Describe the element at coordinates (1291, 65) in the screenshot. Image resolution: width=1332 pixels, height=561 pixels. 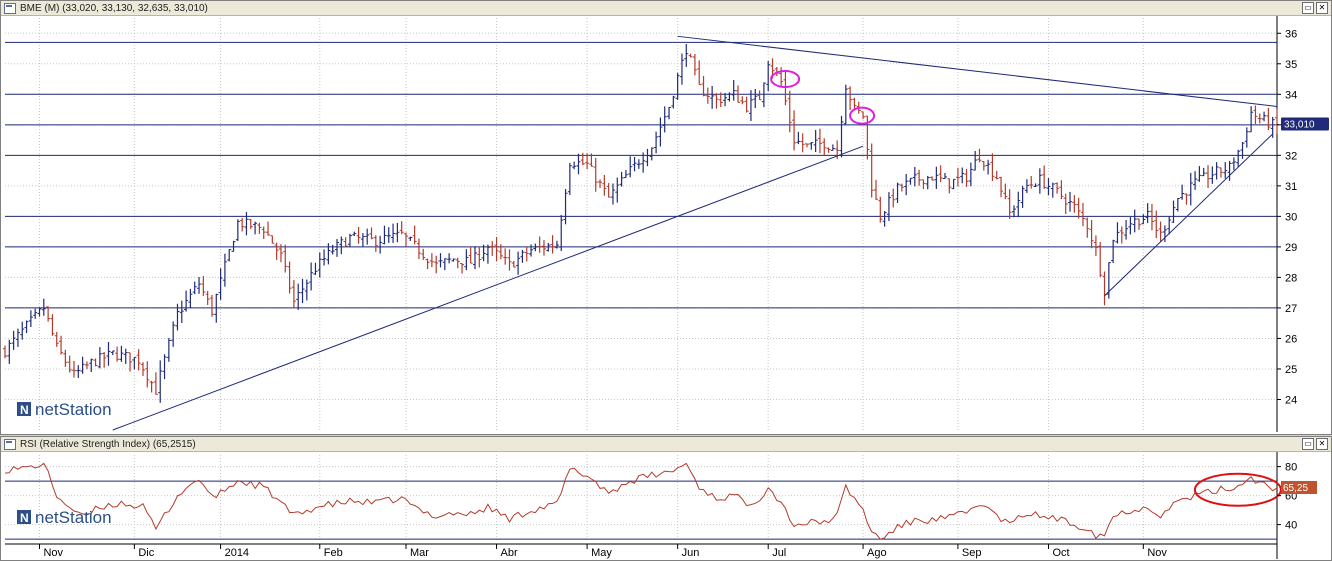
I see `price-tick-label: 35` at that location.